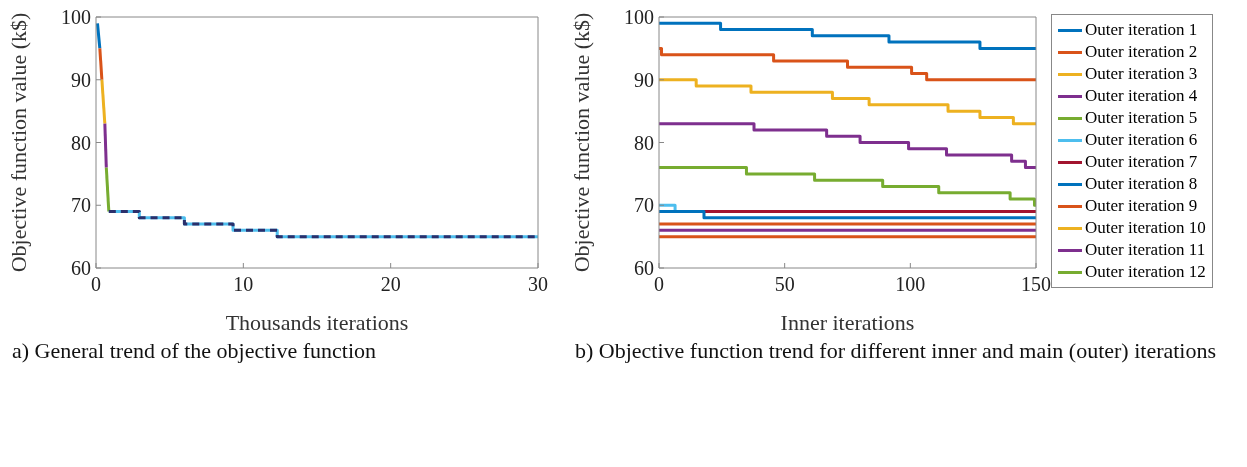 This screenshot has width=1247, height=467. I want to click on text: a) General trend of the objective function, so click(195, 351).